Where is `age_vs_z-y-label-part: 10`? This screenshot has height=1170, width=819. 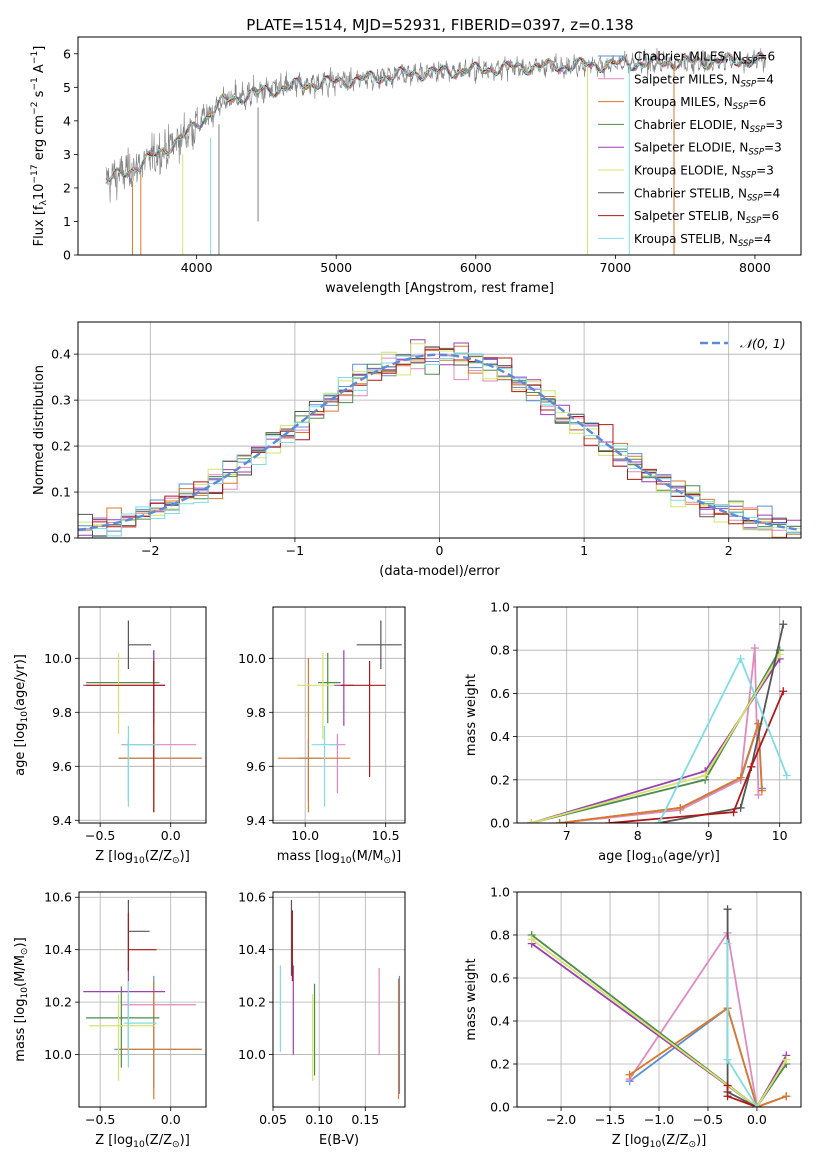
age_vs_z-y-label-part: 10 is located at coordinates (25, 717).